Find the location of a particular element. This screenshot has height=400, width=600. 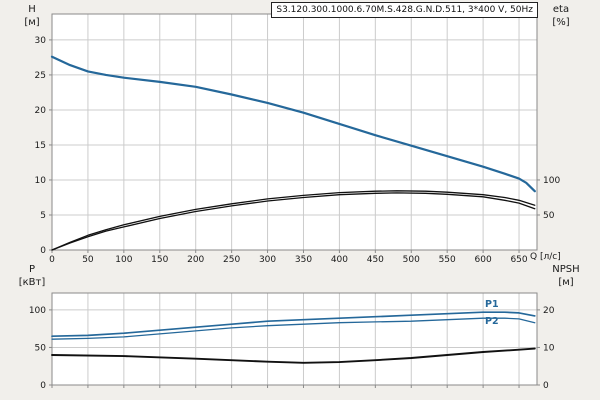

y-left-tick-label: 15 is located at coordinates (40, 146).